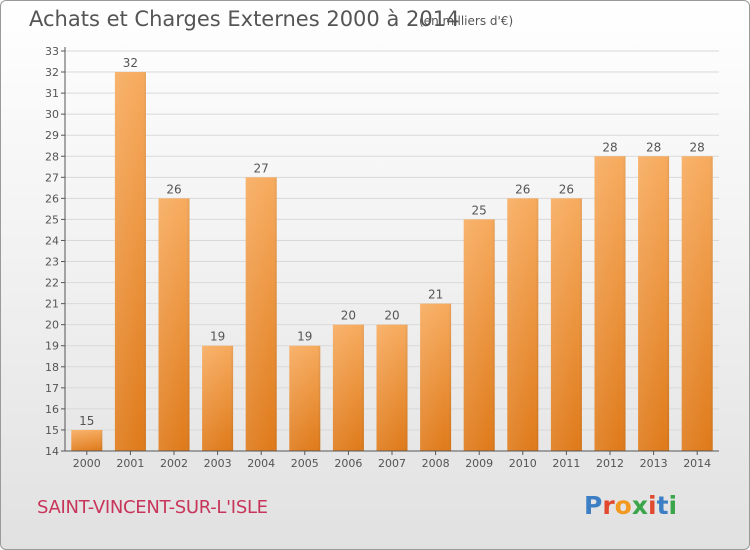  Describe the element at coordinates (654, 303) in the screenshot. I see `bar-shade-2013` at that location.